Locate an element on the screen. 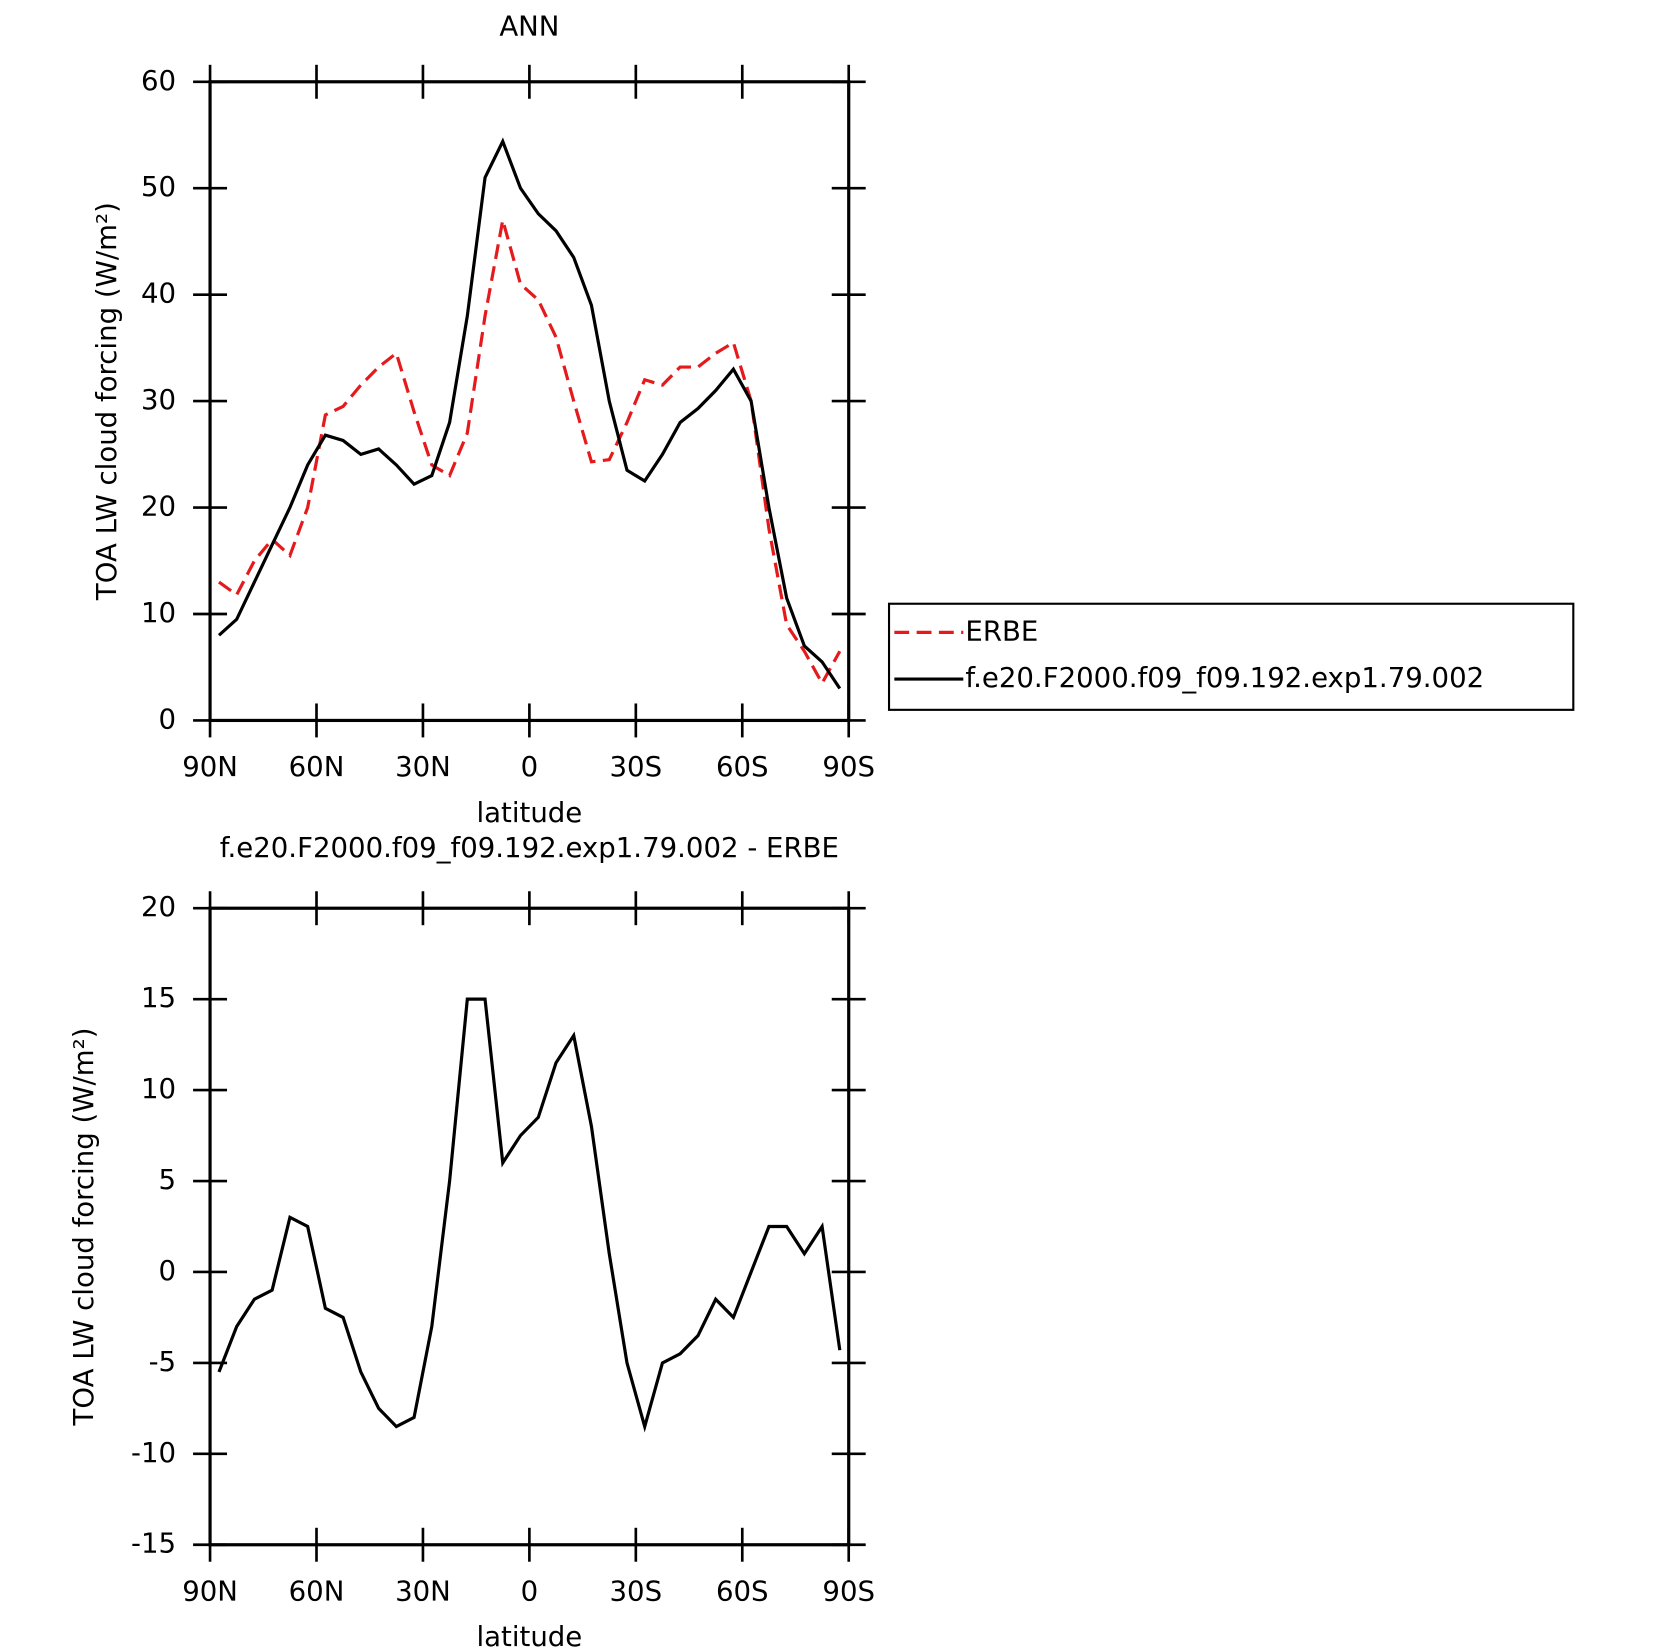 Image resolution: width=1655 pixels, height=1652 pixels. y-tick-label: 40 is located at coordinates (158, 293).